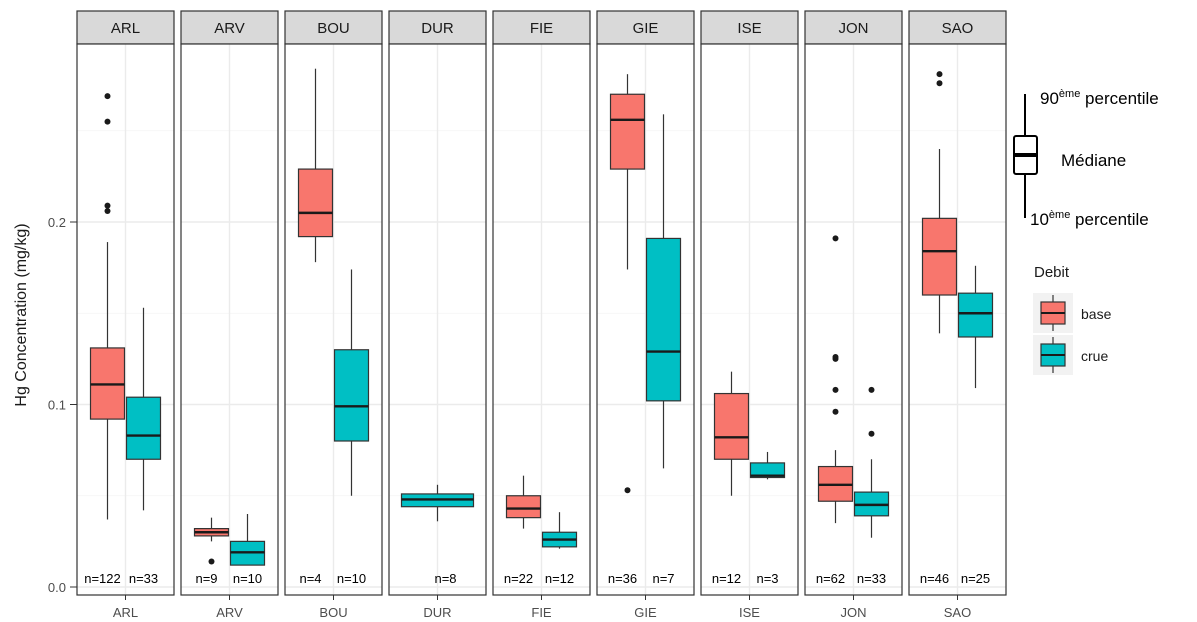 This screenshot has height=622, width=1197. I want to click on y-axis: 0.0 0.1 0.2, so click(62, 405).